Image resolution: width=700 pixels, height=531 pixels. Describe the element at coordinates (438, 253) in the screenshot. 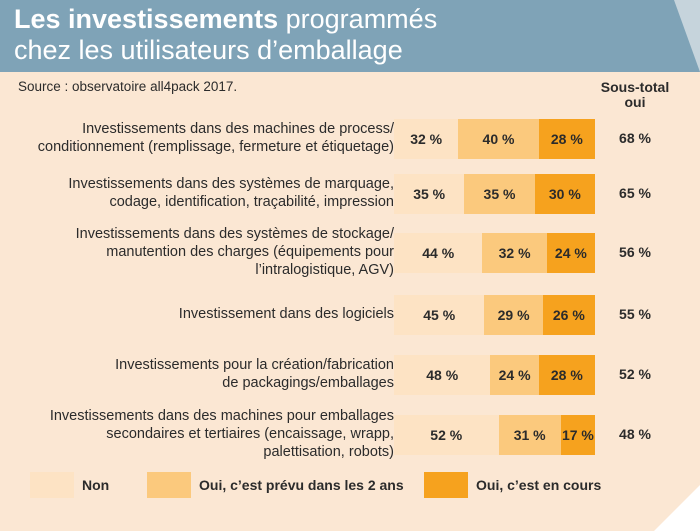

I see `bar-segment: 44 %` at that location.